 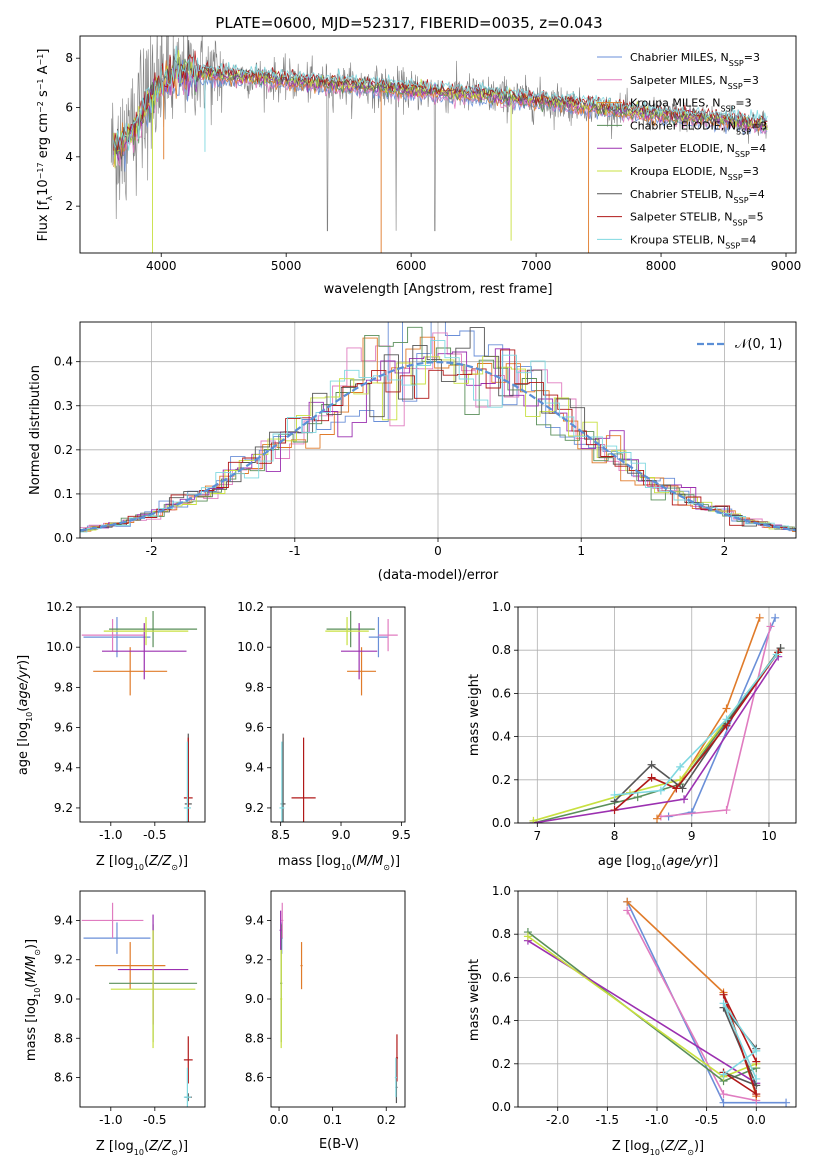 What do you see at coordinates (474, 1000) in the screenshot?
I see `weightZ-y-label: mass weight` at bounding box center [474, 1000].